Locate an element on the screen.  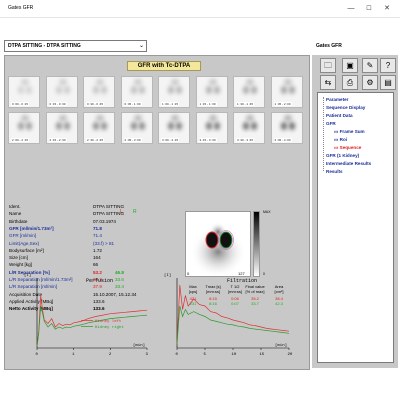
frame-thumbnail: 3 :00 - 3 :15 is located at coordinates (174, 128).